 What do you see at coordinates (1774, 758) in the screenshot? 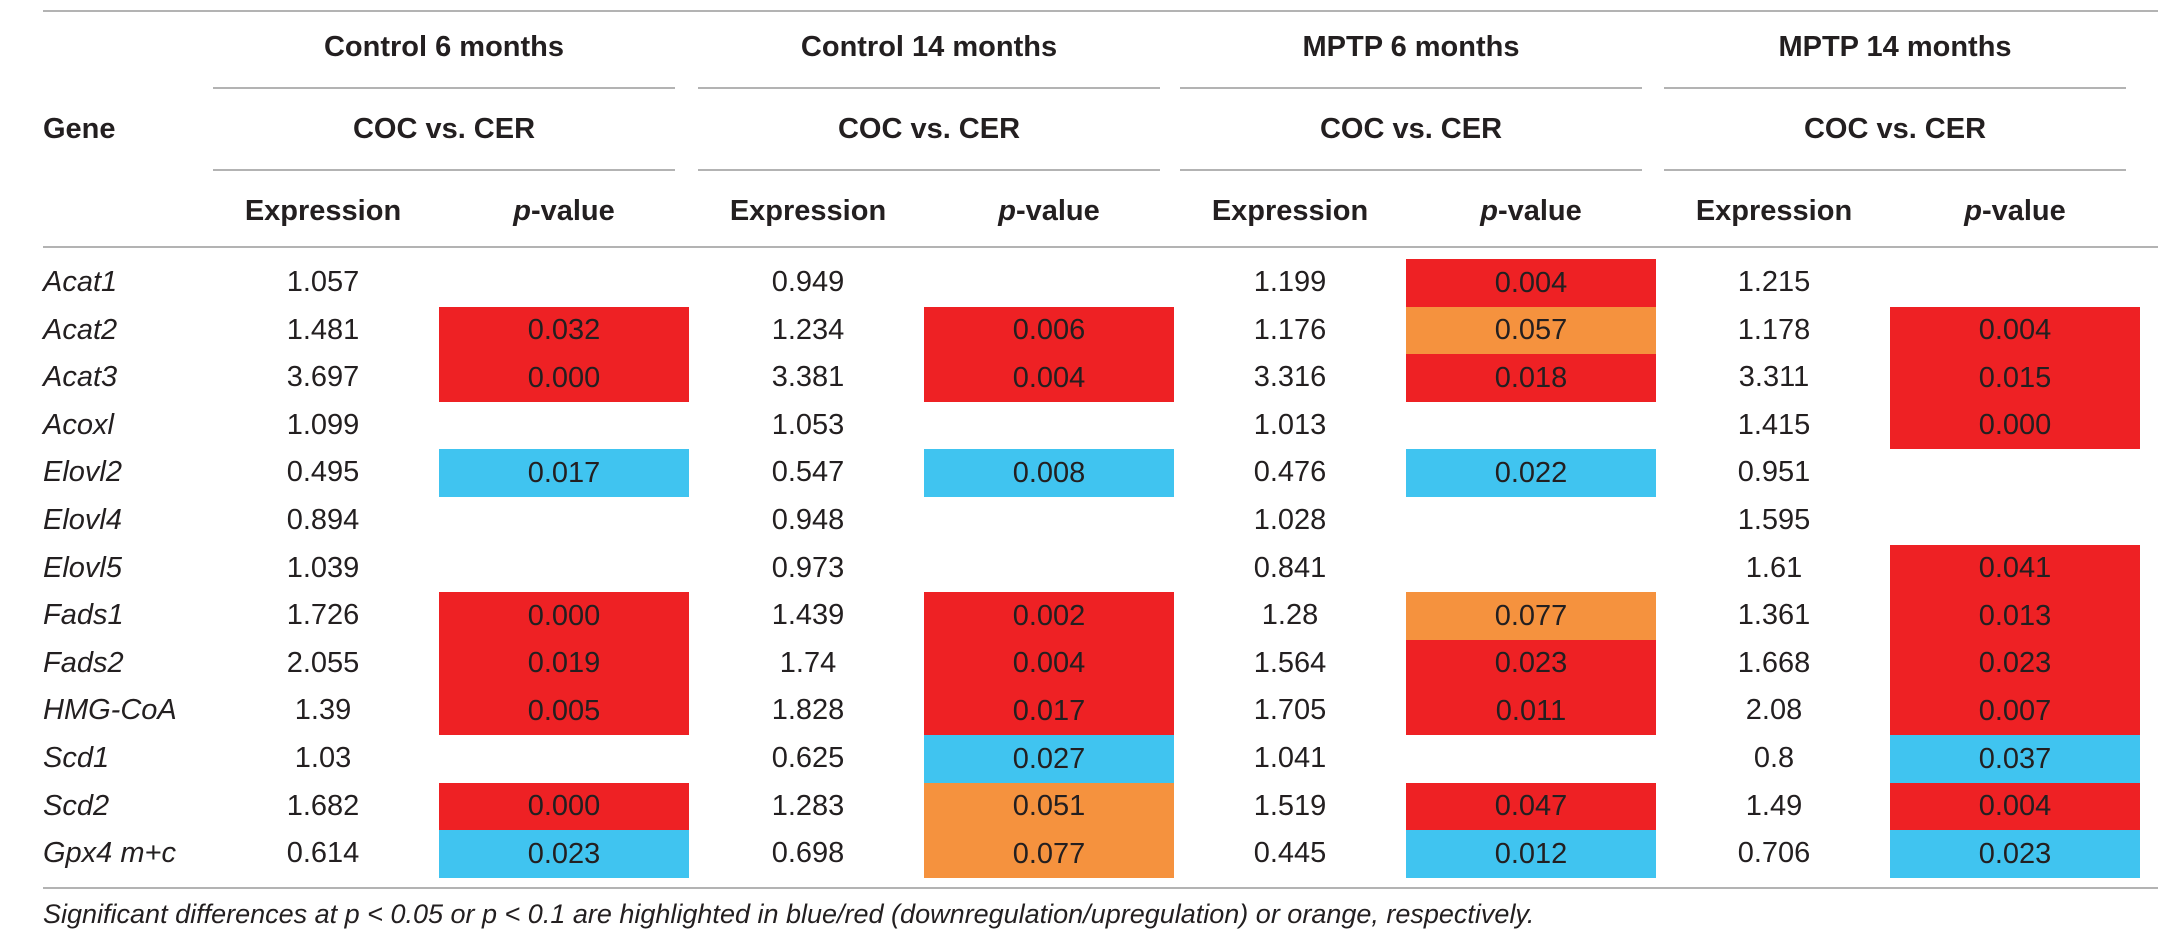
I see `expression-value: 0.8` at bounding box center [1774, 758].